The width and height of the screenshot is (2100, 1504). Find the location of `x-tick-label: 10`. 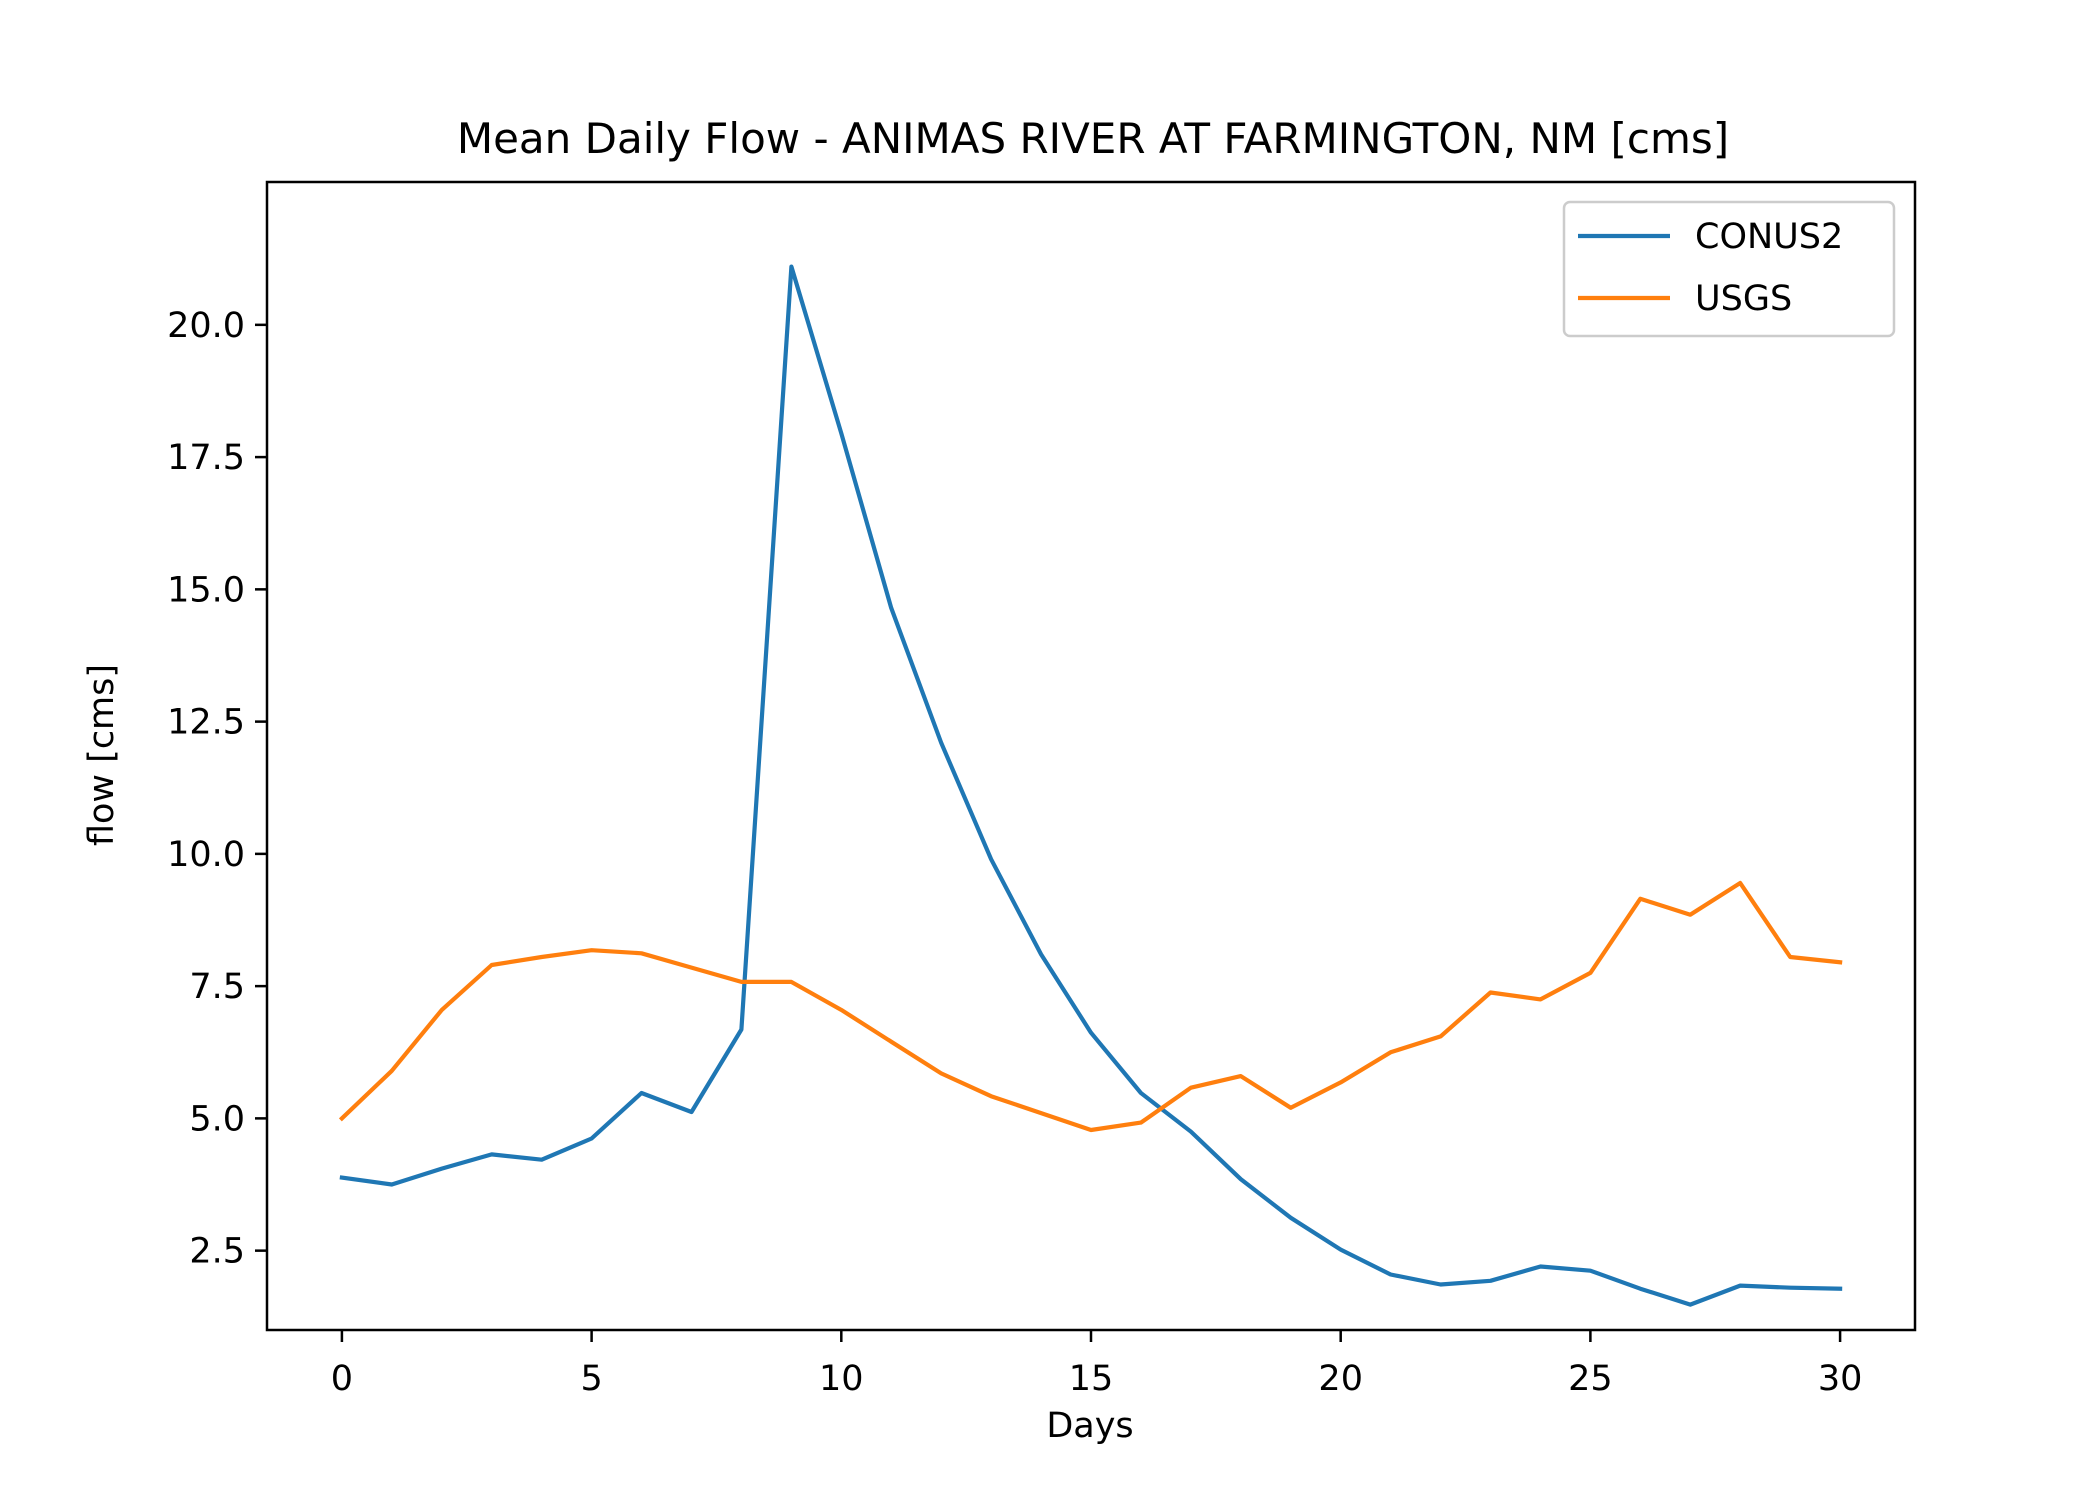

x-tick-label: 10 is located at coordinates (841, 1379).